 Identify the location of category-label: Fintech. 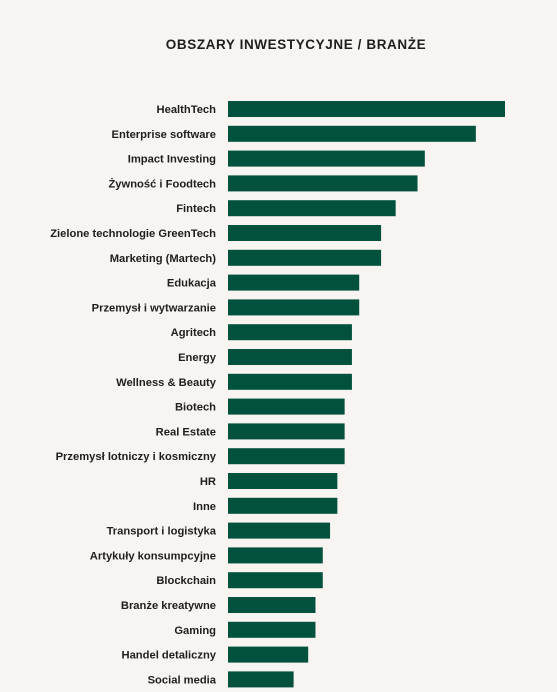
(196, 209).